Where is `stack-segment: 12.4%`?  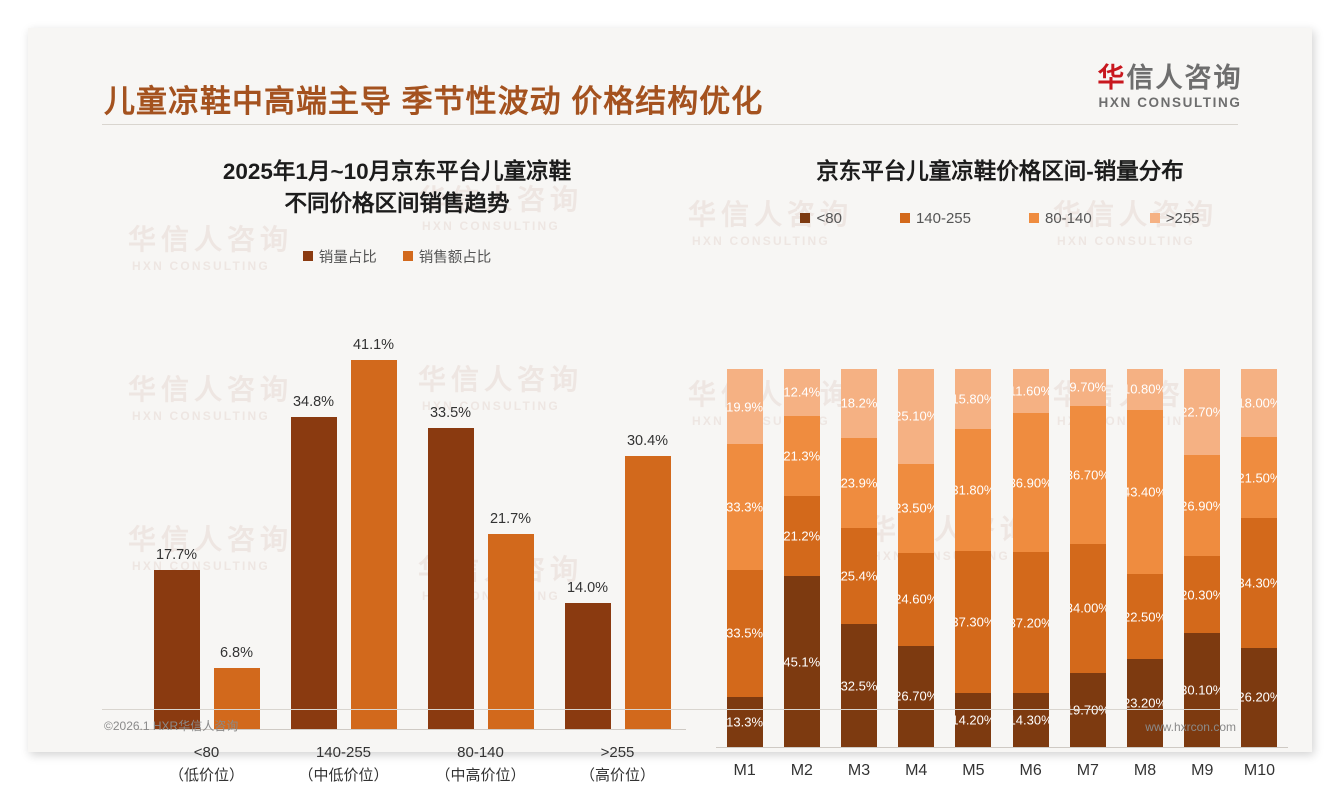
stack-segment: 12.4% is located at coordinates (801, 392).